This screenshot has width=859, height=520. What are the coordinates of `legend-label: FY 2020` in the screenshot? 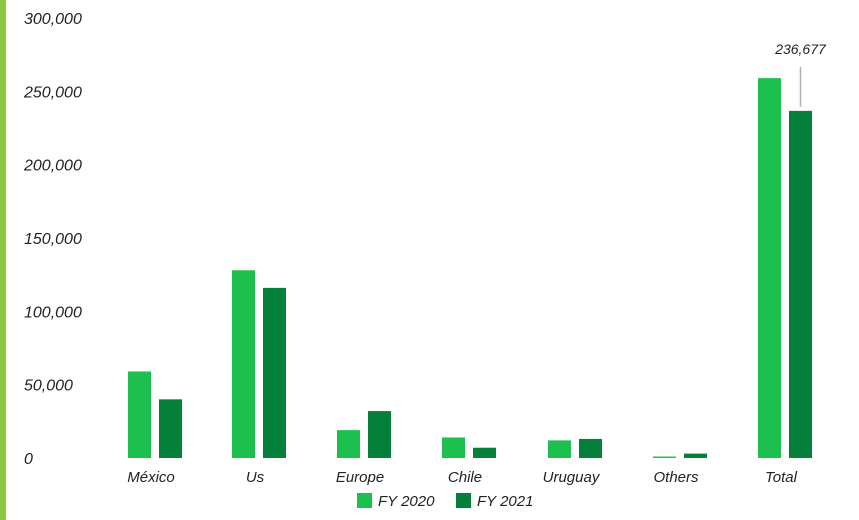 It's located at (406, 501).